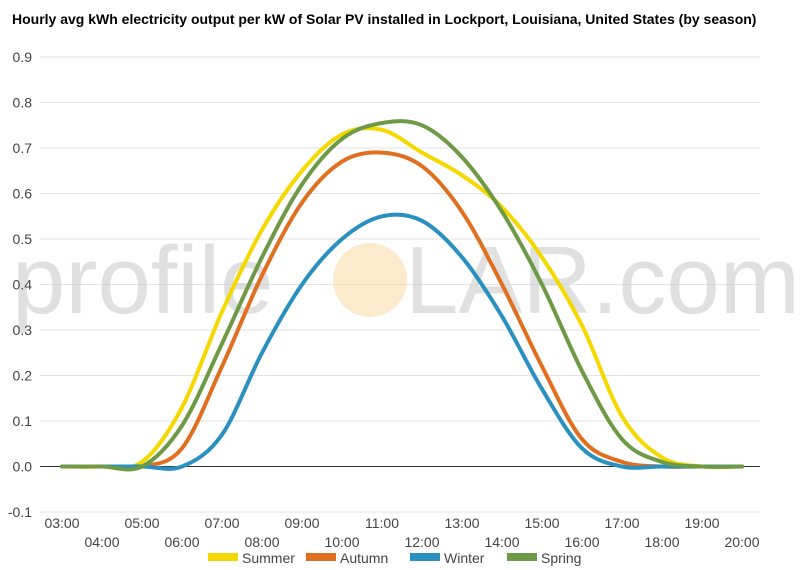 The height and width of the screenshot is (570, 800). Describe the element at coordinates (425, 557) in the screenshot. I see `legend-swatch-winter` at that location.